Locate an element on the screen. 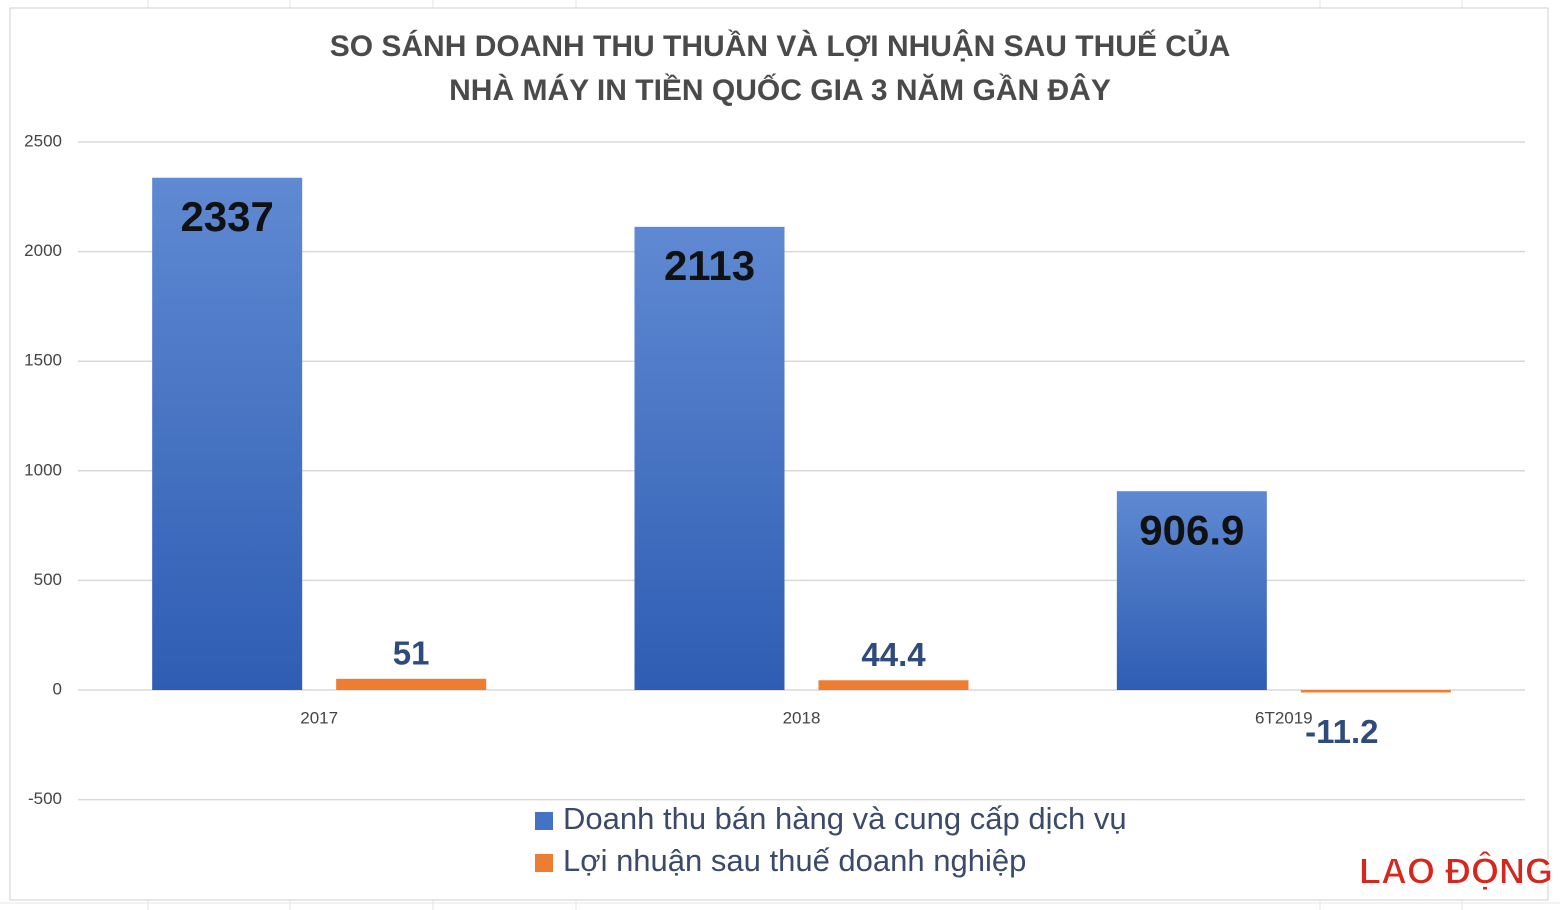  legend-label: Lợi nhuận sau thuế doanh nghiệp is located at coordinates (794, 860).